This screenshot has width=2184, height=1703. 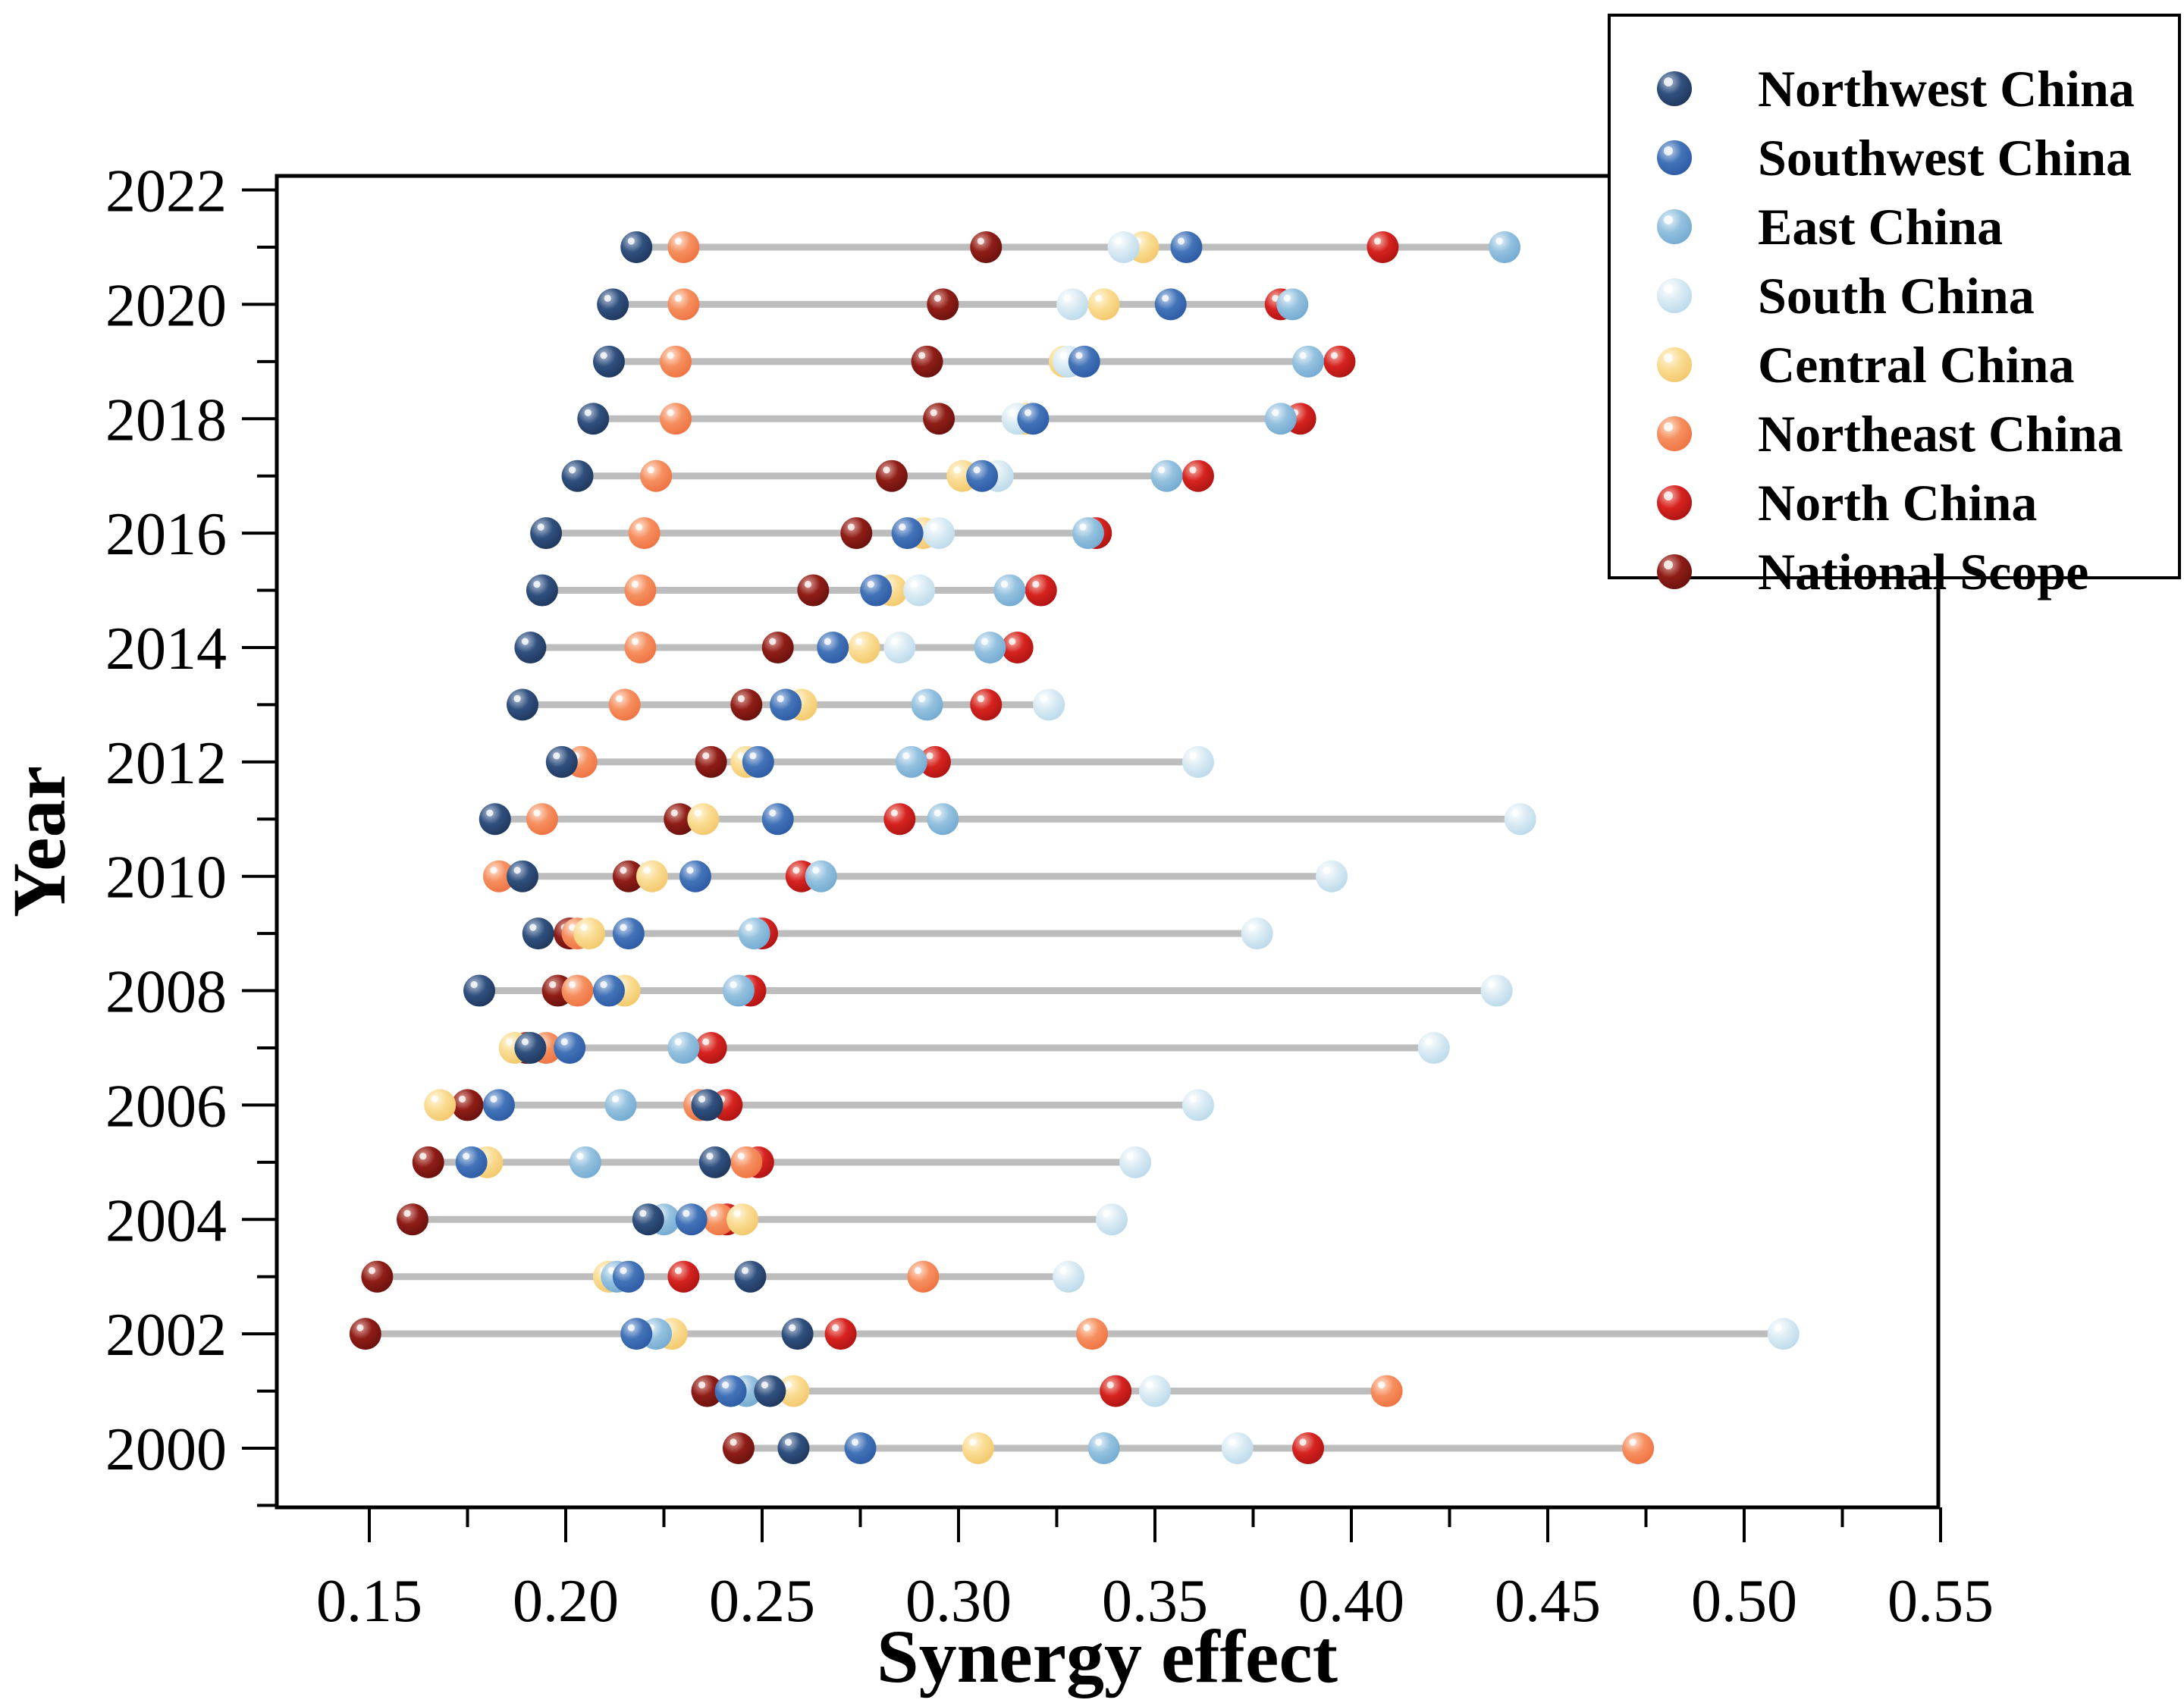 What do you see at coordinates (953, 304) in the screenshot?
I see `year-row-2020` at bounding box center [953, 304].